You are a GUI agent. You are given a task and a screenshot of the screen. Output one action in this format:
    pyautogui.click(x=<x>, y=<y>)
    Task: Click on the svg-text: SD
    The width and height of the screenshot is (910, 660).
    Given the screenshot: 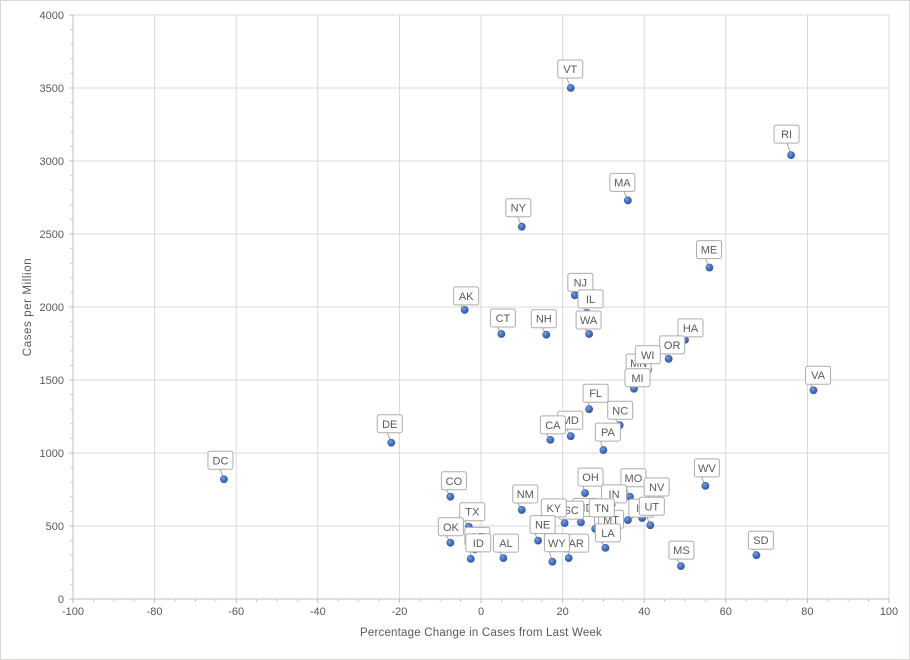 What is the action you would take?
    pyautogui.click(x=760, y=541)
    